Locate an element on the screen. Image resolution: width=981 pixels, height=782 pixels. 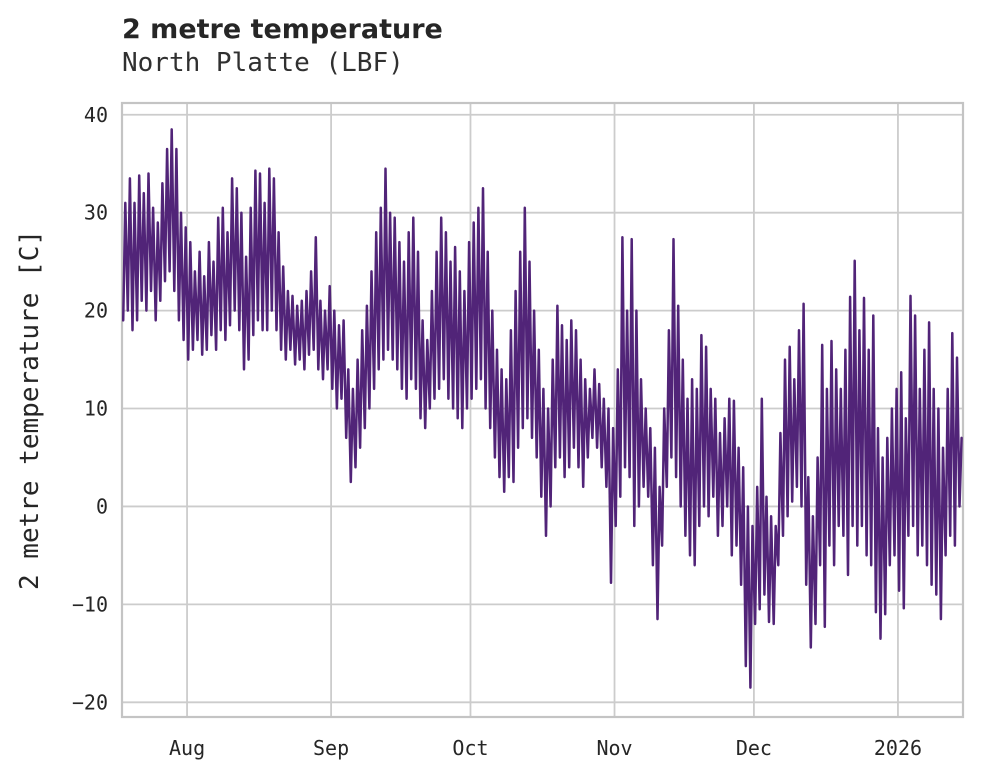
x-tick-label: Aug is located at coordinates (187, 748).